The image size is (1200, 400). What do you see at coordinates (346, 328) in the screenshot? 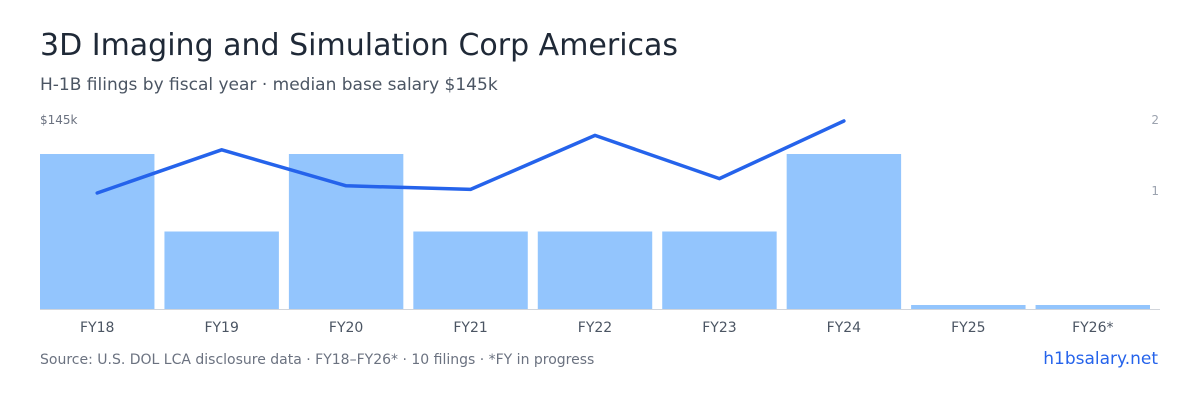
I see `x-tick-label: FY20` at bounding box center [346, 328].